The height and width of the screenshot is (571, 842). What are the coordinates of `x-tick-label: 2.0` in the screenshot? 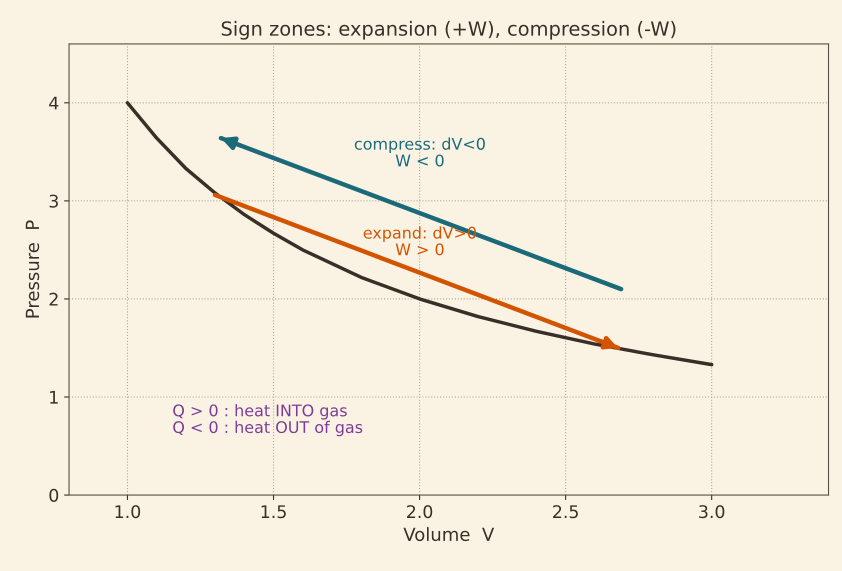 It's located at (419, 511).